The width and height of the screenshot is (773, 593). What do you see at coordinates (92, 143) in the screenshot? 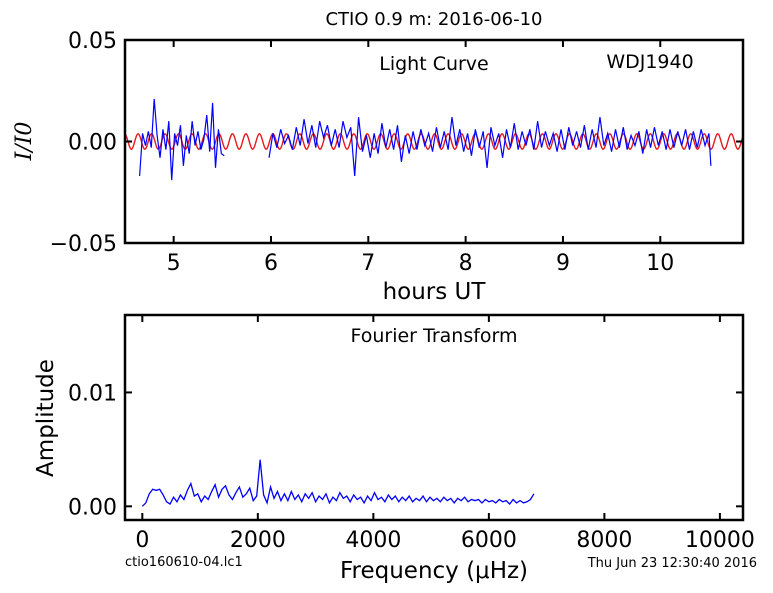
I see `light-curve-y-tick-label: 0.00` at bounding box center [92, 143].